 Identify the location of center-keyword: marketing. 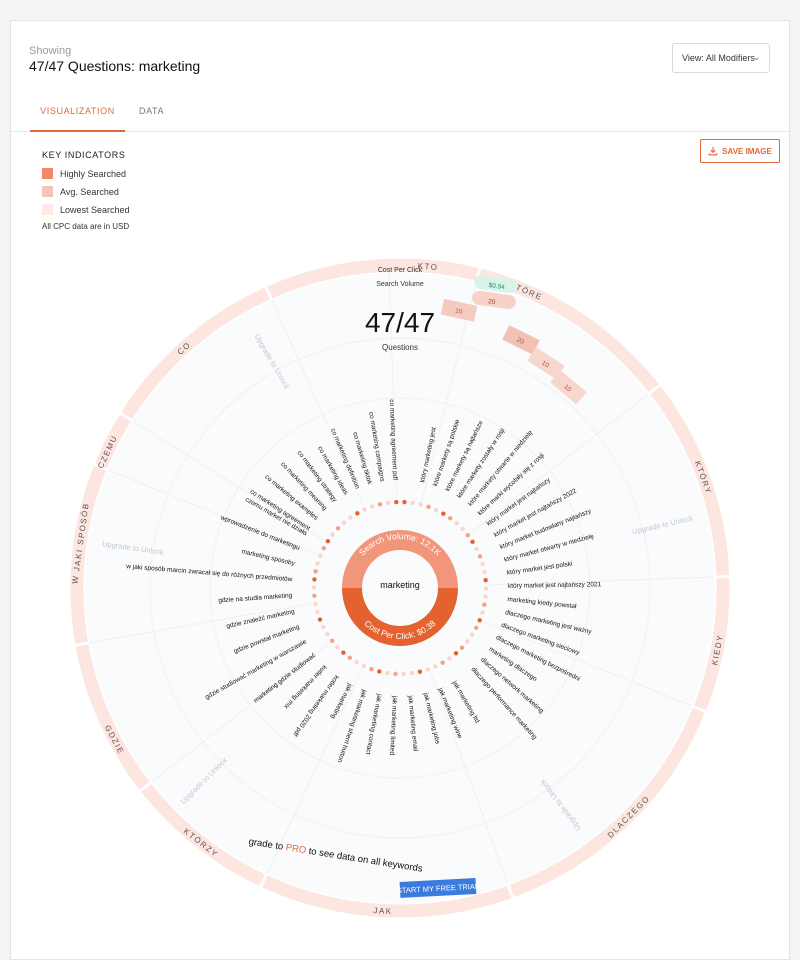
(400, 585).